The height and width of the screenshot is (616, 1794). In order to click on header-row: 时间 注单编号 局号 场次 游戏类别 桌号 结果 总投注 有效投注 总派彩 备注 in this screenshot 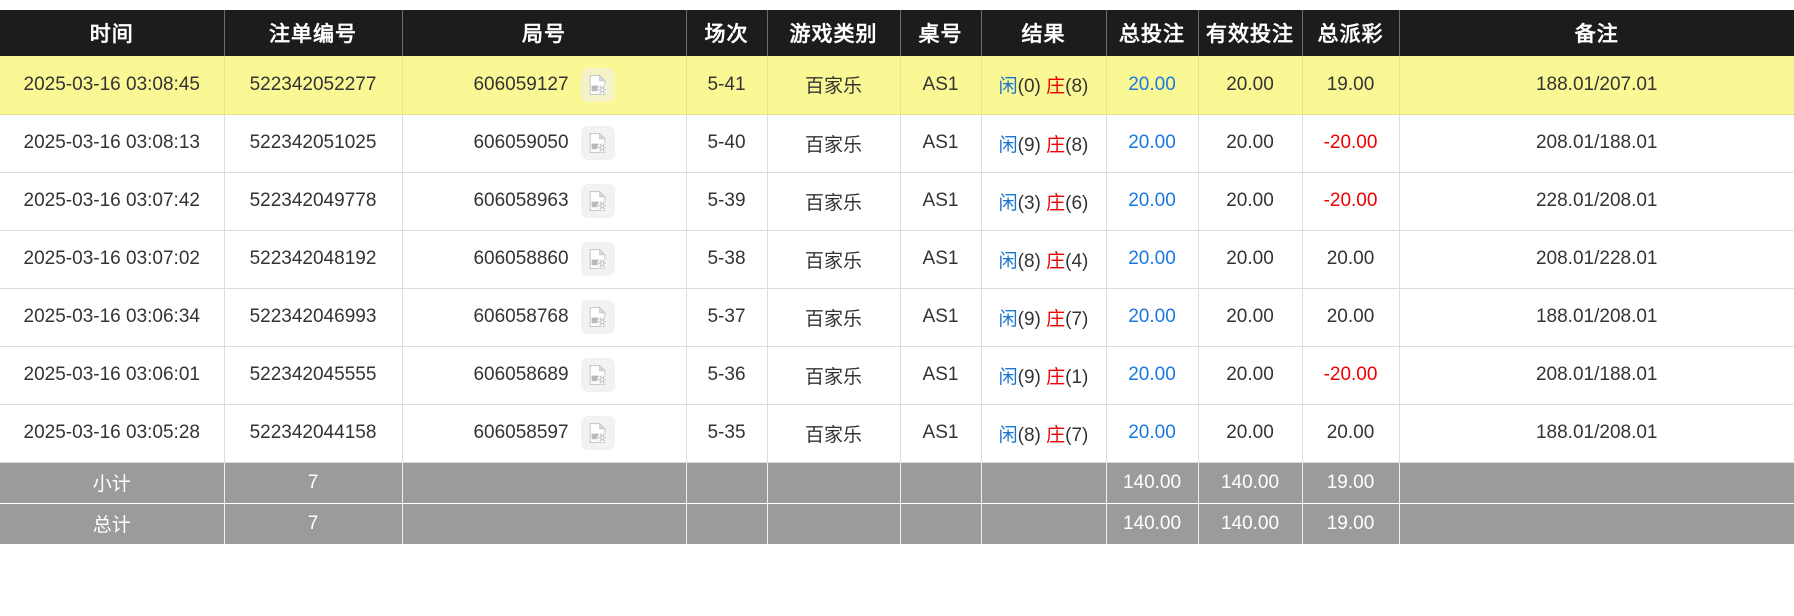, I will do `click(897, 33)`.